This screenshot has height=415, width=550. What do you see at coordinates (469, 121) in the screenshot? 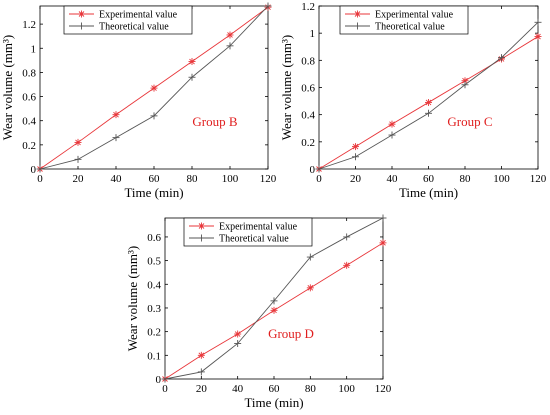
I see `group-label: Group C` at bounding box center [469, 121].